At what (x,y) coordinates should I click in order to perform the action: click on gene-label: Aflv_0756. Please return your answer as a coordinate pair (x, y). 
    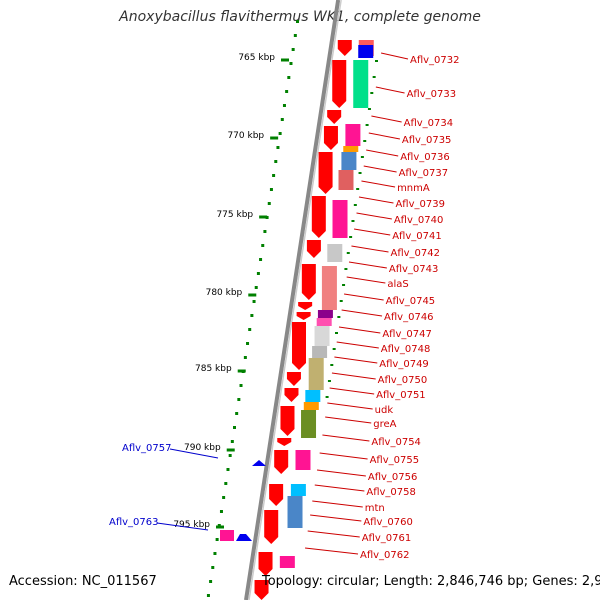
    Looking at the image, I should click on (393, 477).